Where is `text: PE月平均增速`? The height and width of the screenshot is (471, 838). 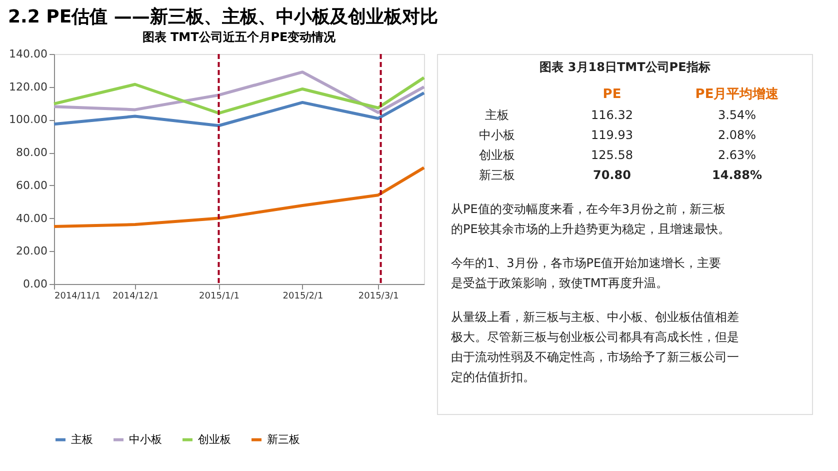
text: PE月平均增速 is located at coordinates (737, 94).